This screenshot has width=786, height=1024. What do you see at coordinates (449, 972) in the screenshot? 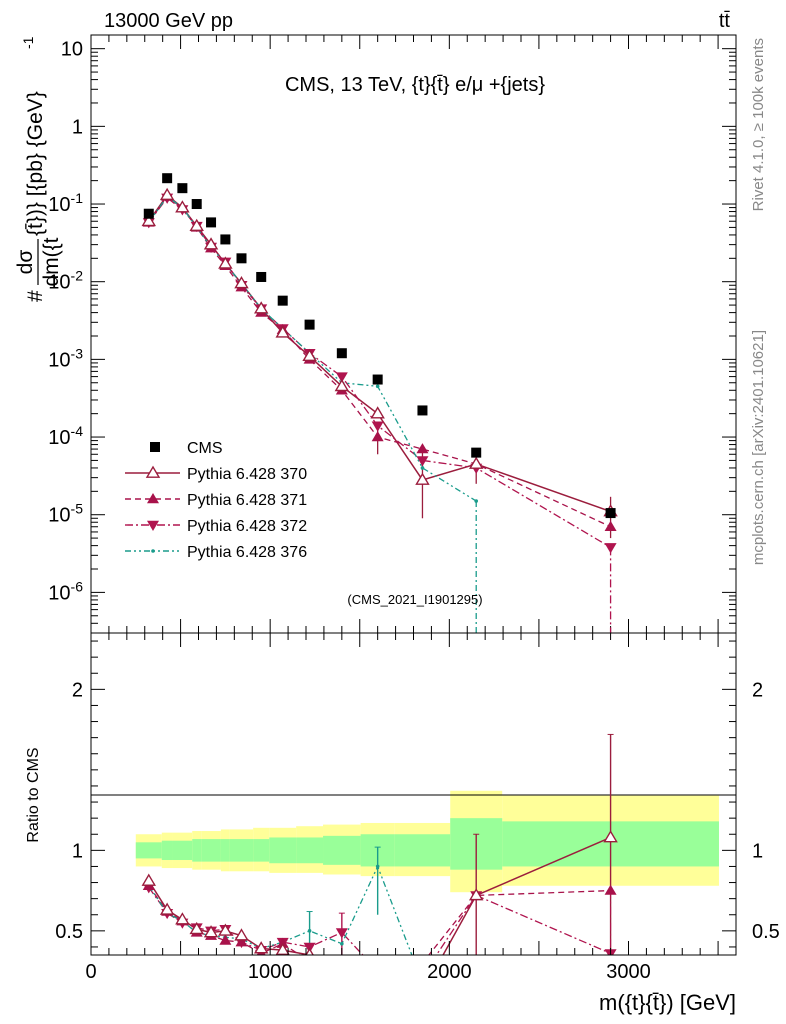
I see `x-tick-label: 2000` at bounding box center [449, 972].